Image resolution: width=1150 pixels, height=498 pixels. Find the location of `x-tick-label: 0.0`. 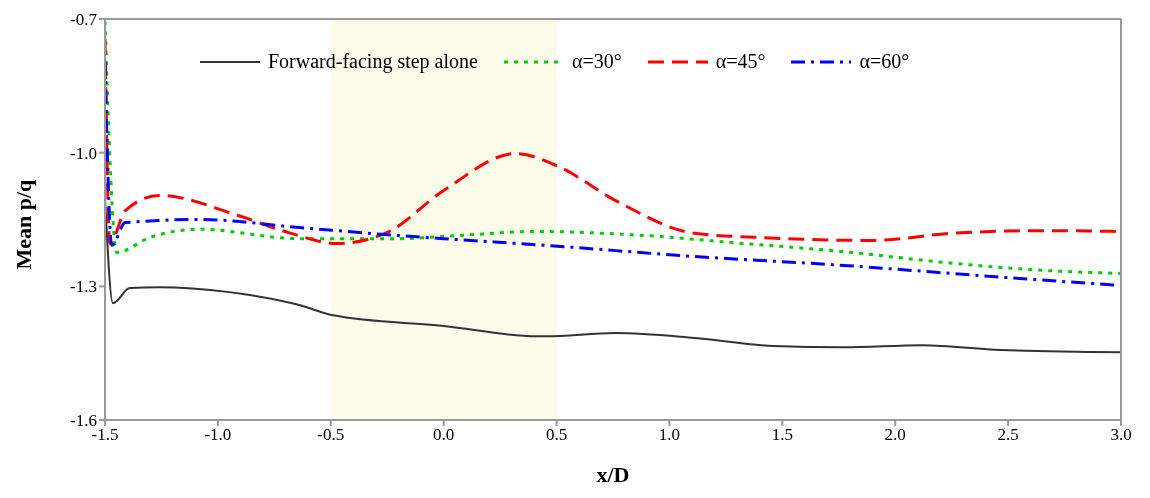

x-tick-label: 0.0 is located at coordinates (444, 435).